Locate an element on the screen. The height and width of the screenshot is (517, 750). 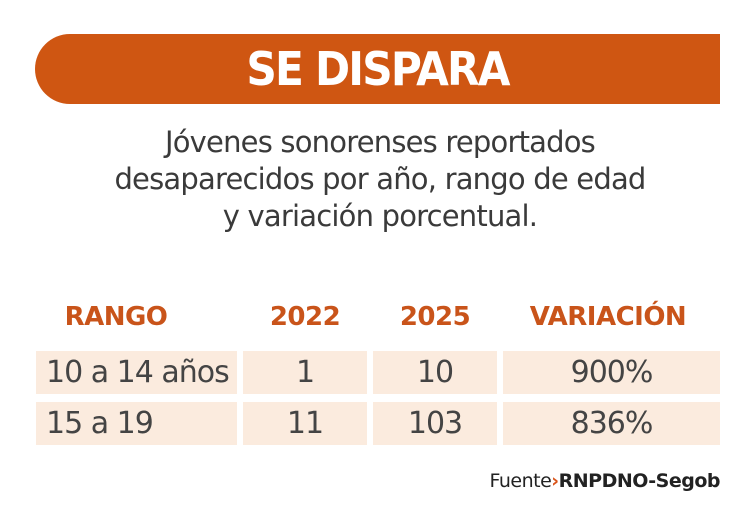
chevron-right-icon: › is located at coordinates (555, 481).